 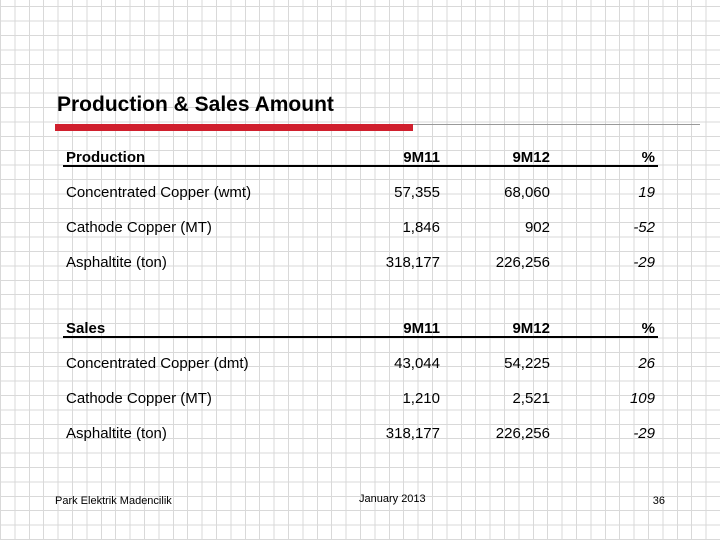 What do you see at coordinates (113, 501) in the screenshot?
I see `footer-left: Park Elektrik Madencilik` at bounding box center [113, 501].